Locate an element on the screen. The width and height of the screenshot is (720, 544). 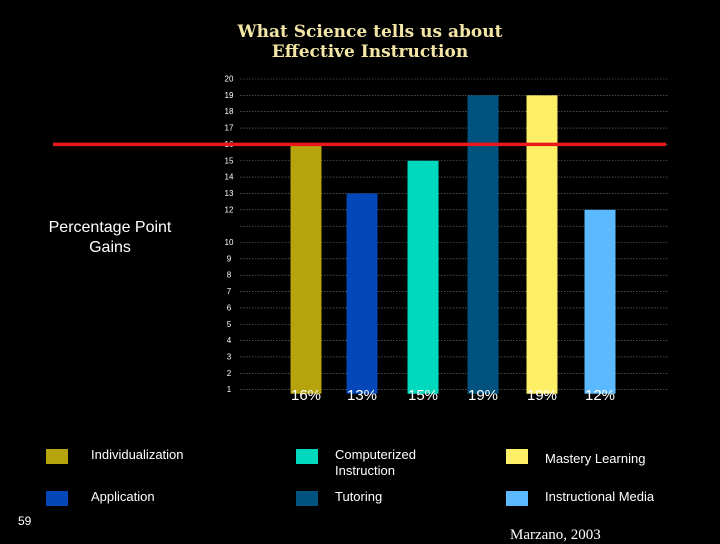
chart-title-line-2: Effective Instruction is located at coordinates (370, 52).